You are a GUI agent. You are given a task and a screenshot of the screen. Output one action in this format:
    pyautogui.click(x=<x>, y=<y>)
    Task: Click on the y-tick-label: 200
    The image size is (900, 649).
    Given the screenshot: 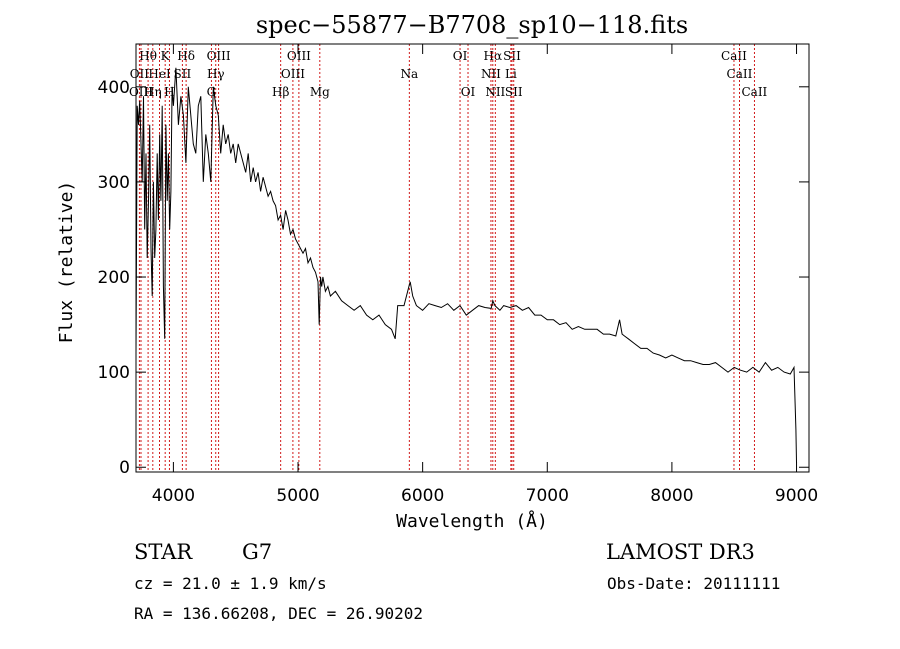 What is the action you would take?
    pyautogui.click(x=114, y=278)
    